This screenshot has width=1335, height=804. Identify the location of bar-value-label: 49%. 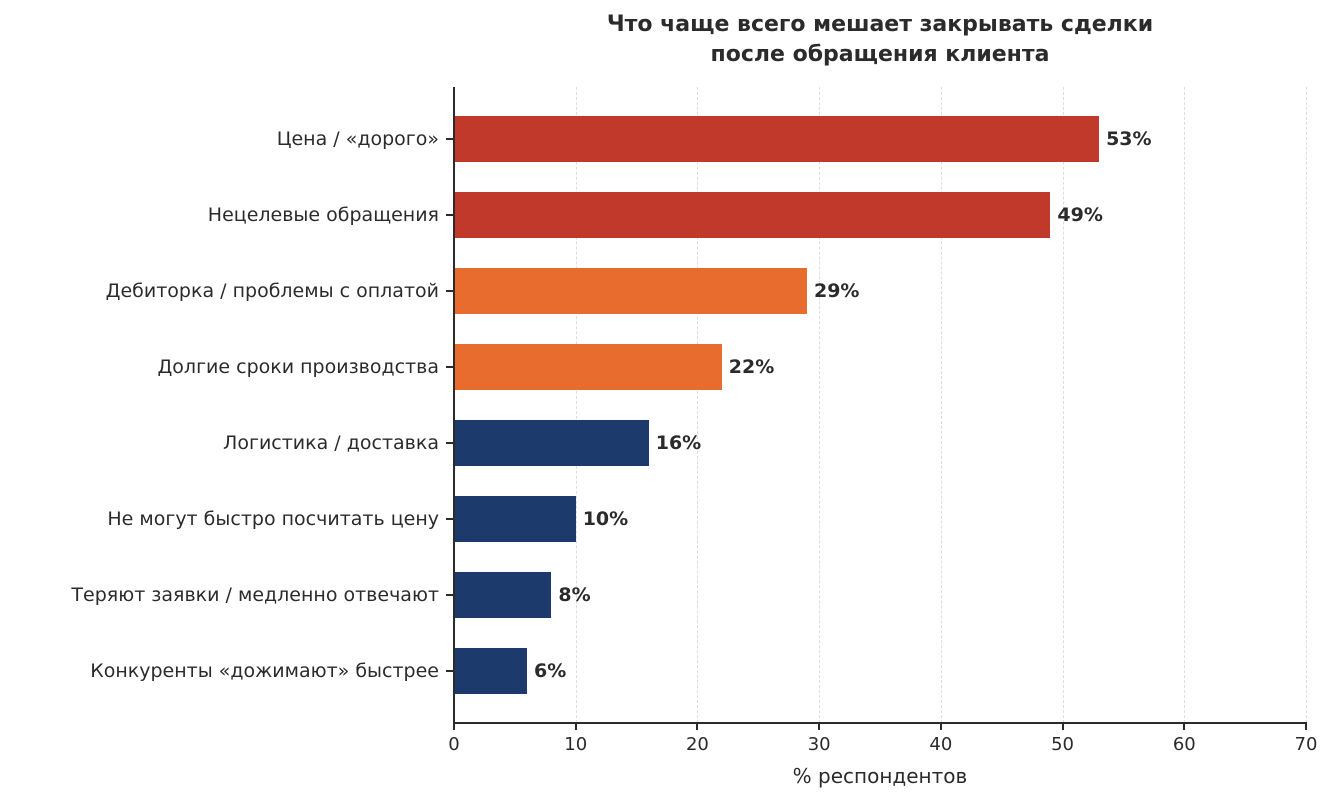
(1080, 215).